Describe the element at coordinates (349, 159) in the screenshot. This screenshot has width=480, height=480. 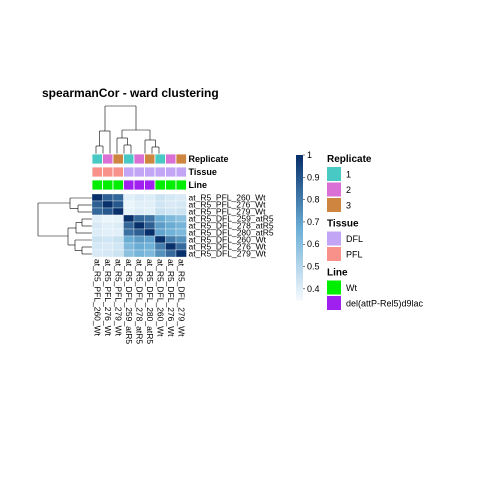
I see `legend-title-replicate: Replicate` at that location.